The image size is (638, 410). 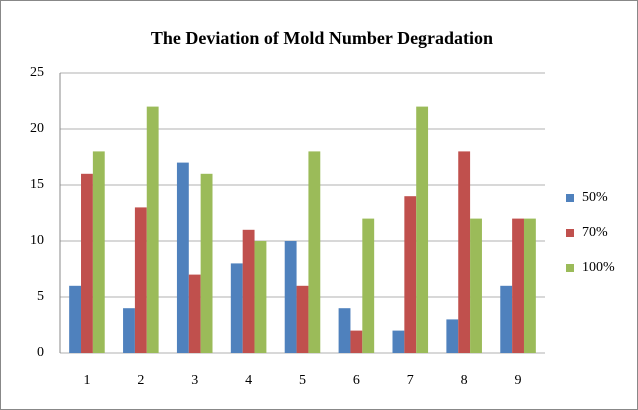 I want to click on y-tick-label: 20, so click(x=37, y=128).